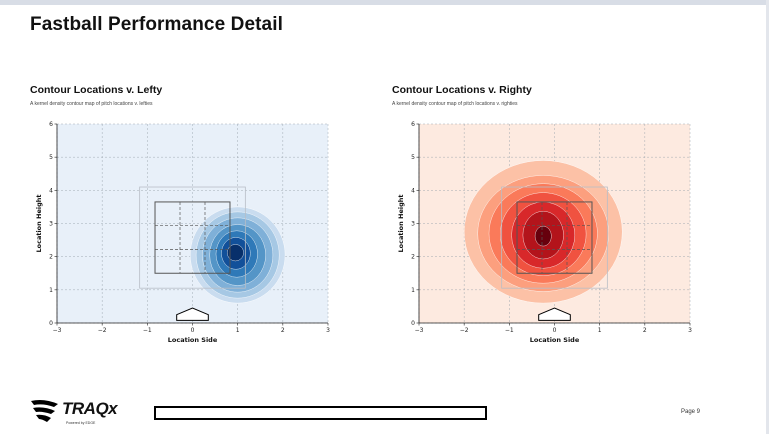 This screenshot has height=434, width=769. Describe the element at coordinates (81, 423) in the screenshot. I see `logo-tagline: Powered by EDGE` at that location.